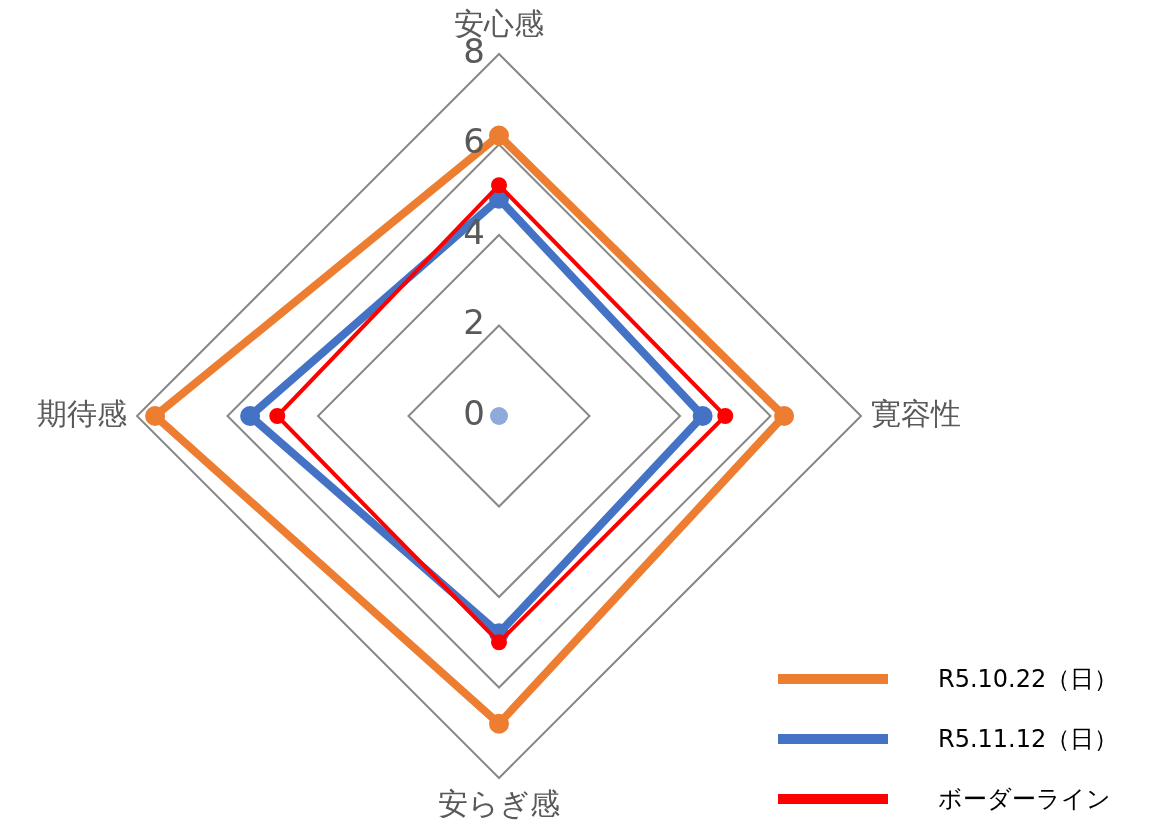  I want to click on y-tick-label: 4, so click(474, 231).